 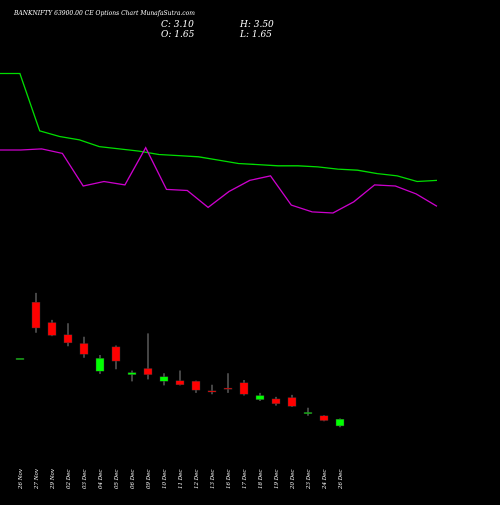 I want to click on x-tick-label: 11 Dec, so click(x=181, y=480).